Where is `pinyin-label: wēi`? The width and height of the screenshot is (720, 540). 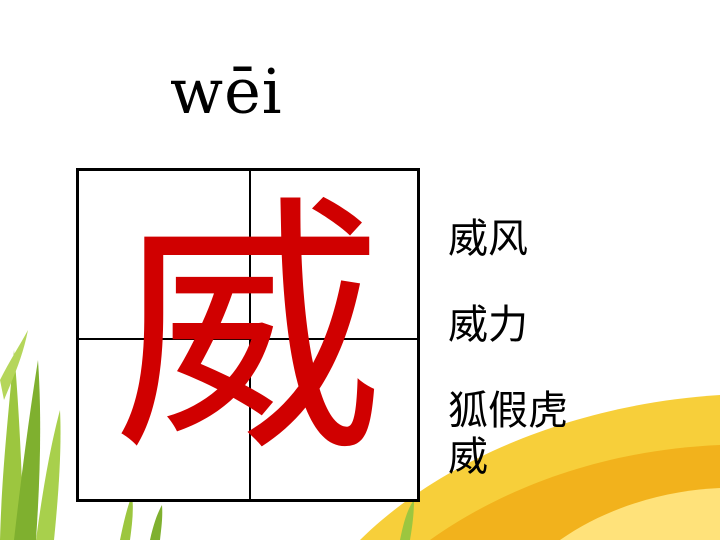 pinyin-label: wēi is located at coordinates (226, 91).